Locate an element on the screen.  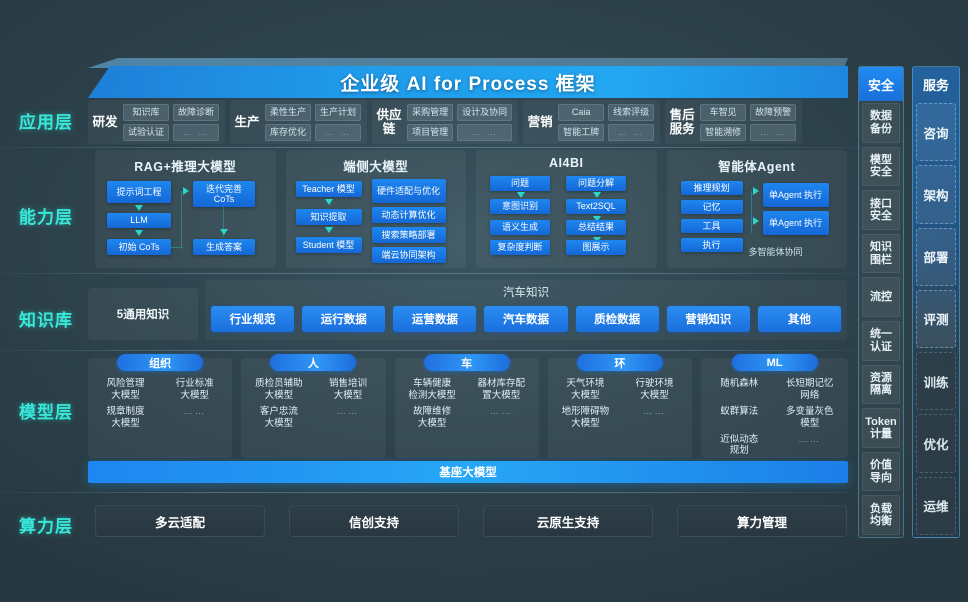
model-item: 行驶环境 大模型 is located at coordinates (654, 389).